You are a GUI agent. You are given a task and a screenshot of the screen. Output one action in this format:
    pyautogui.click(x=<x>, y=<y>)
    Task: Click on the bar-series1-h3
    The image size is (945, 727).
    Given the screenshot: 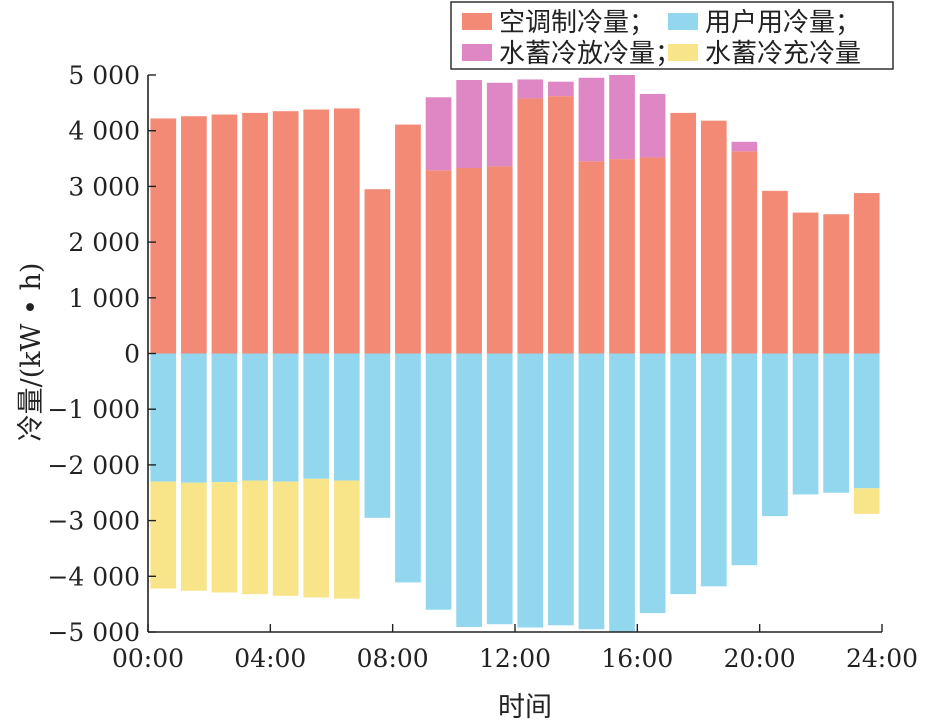 What is the action you would take?
    pyautogui.click(x=224, y=234)
    